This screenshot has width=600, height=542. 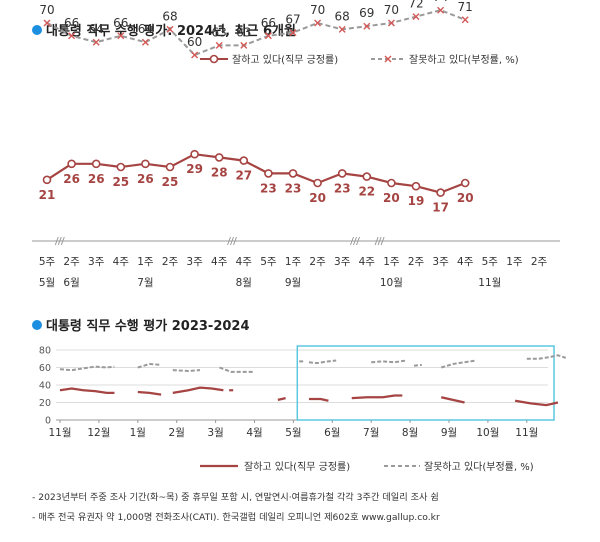 What do you see at coordinates (37, 30) in the screenshot?
I see `chart1-title-bullet` at bounding box center [37, 30].